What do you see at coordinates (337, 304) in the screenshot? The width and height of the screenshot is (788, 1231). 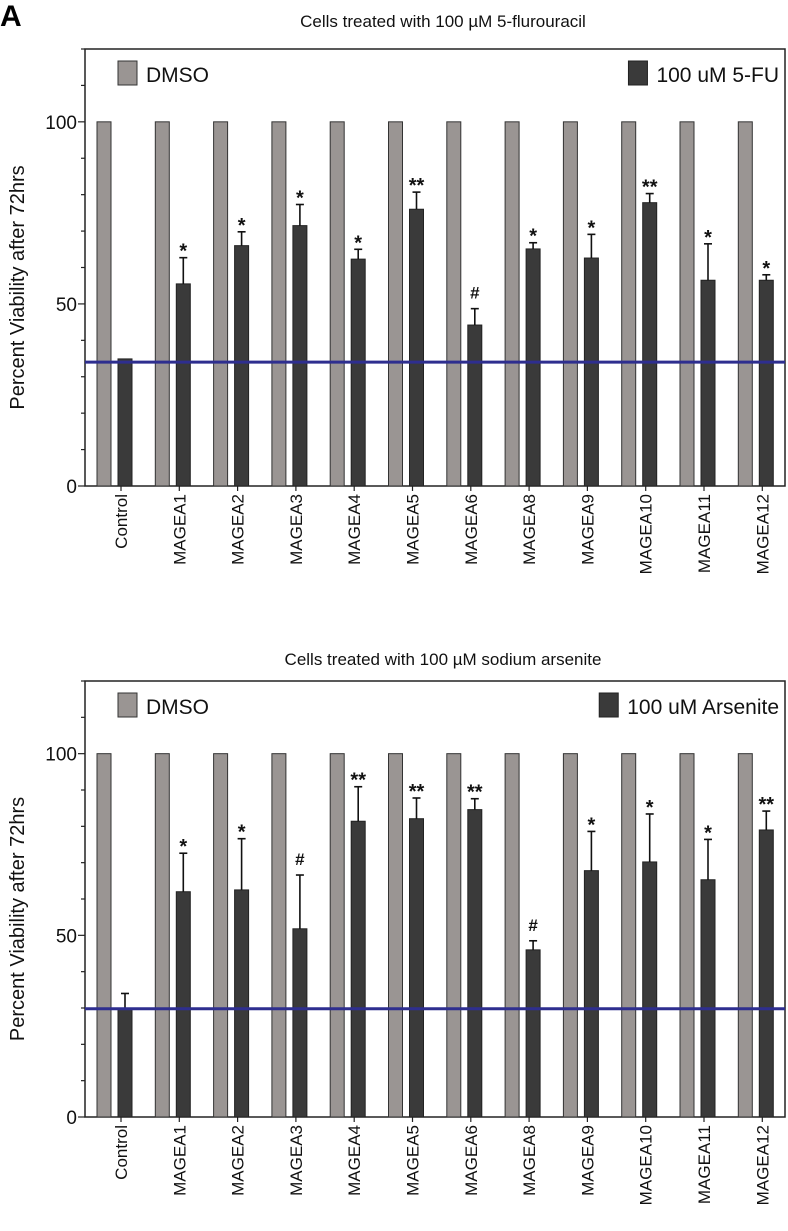 I see `bar-dmso-MAGEA4` at bounding box center [337, 304].